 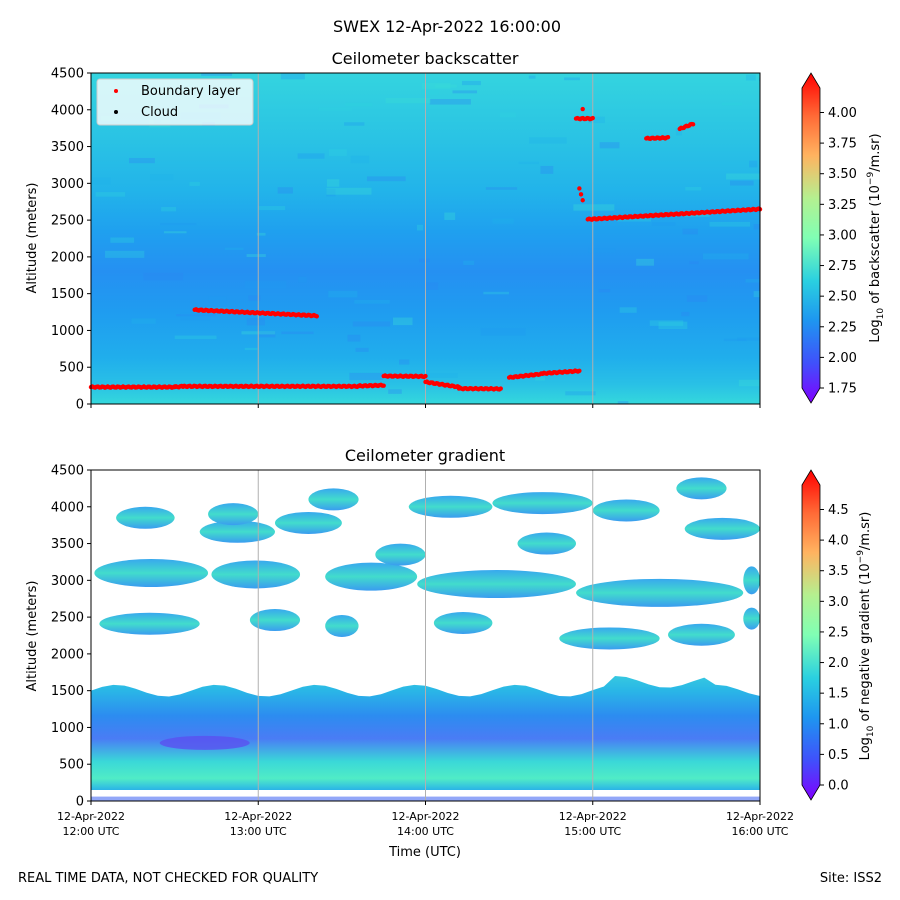 What do you see at coordinates (842, 266) in the screenshot?
I see `colorbar-tick-label: 2.75` at bounding box center [842, 266].